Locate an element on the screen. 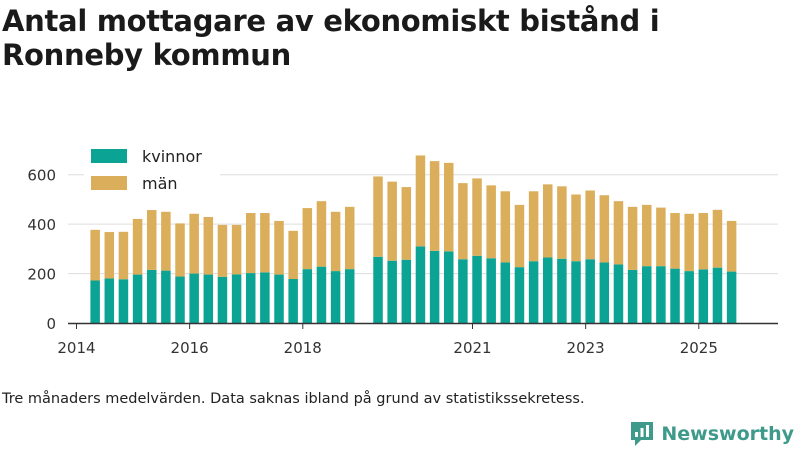 This screenshot has width=800, height=450. brand-name: Newsworthy is located at coordinates (727, 434).